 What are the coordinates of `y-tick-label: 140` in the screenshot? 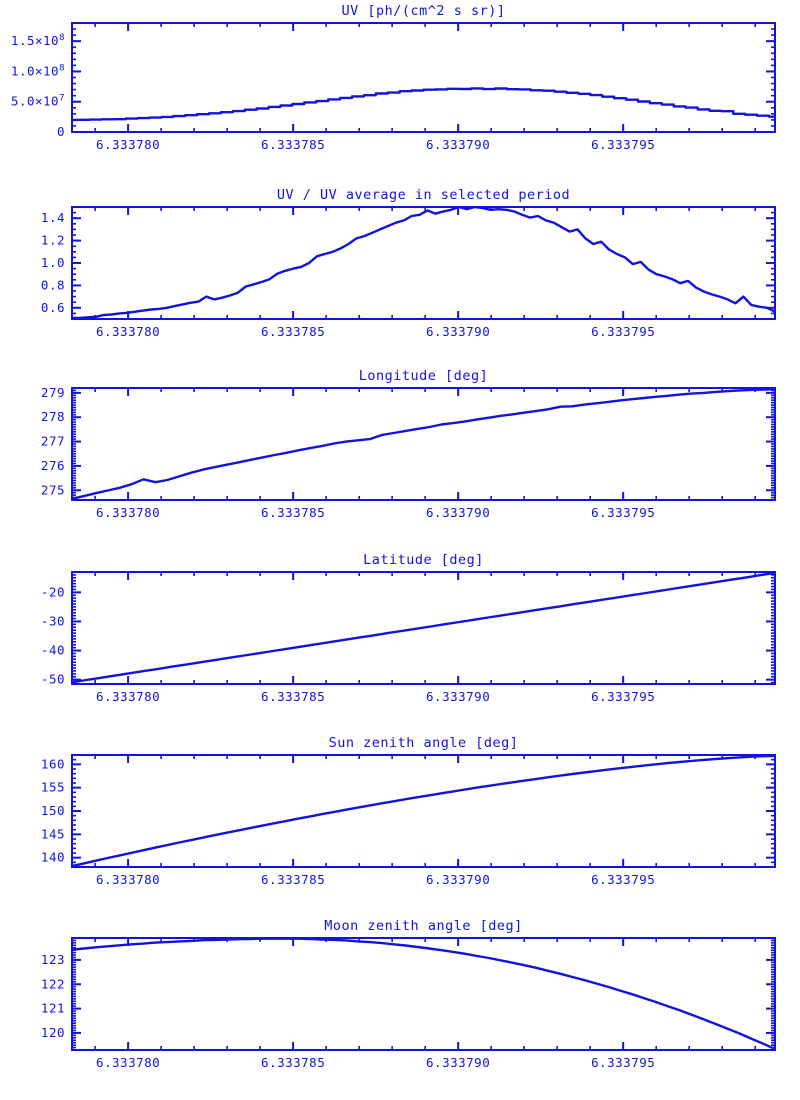 It's located at (53, 857).